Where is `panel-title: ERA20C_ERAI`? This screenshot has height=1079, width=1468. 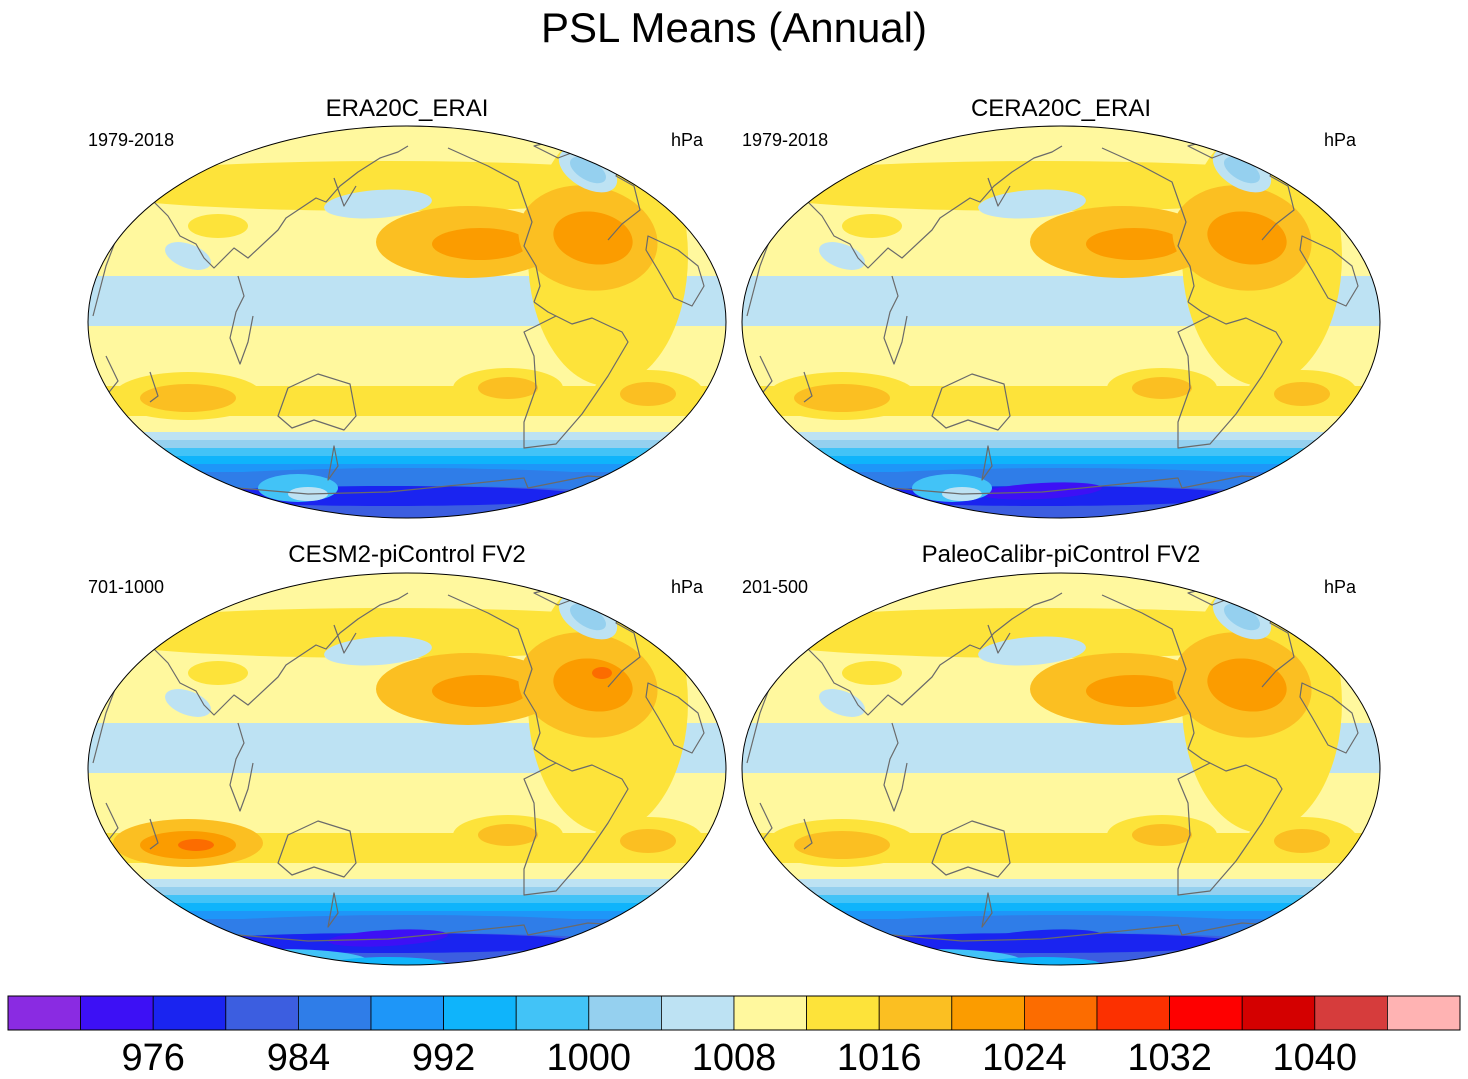 panel-title: ERA20C_ERAI is located at coordinates (407, 108).